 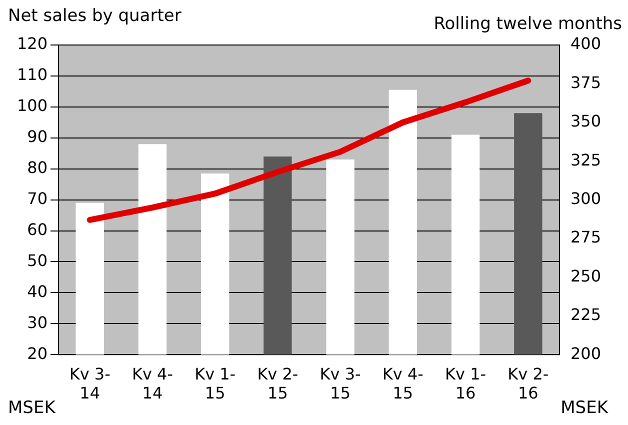 What do you see at coordinates (37, 198) in the screenshot?
I see `y-tick-label: 70` at bounding box center [37, 198].